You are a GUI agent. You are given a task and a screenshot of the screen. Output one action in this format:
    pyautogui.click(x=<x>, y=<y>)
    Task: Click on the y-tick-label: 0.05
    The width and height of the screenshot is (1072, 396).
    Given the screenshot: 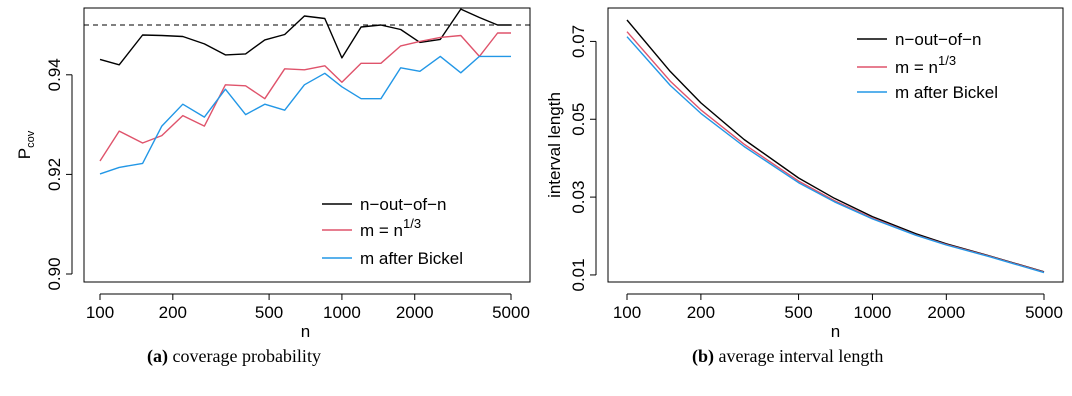 What is the action you would take?
    pyautogui.click(x=578, y=119)
    